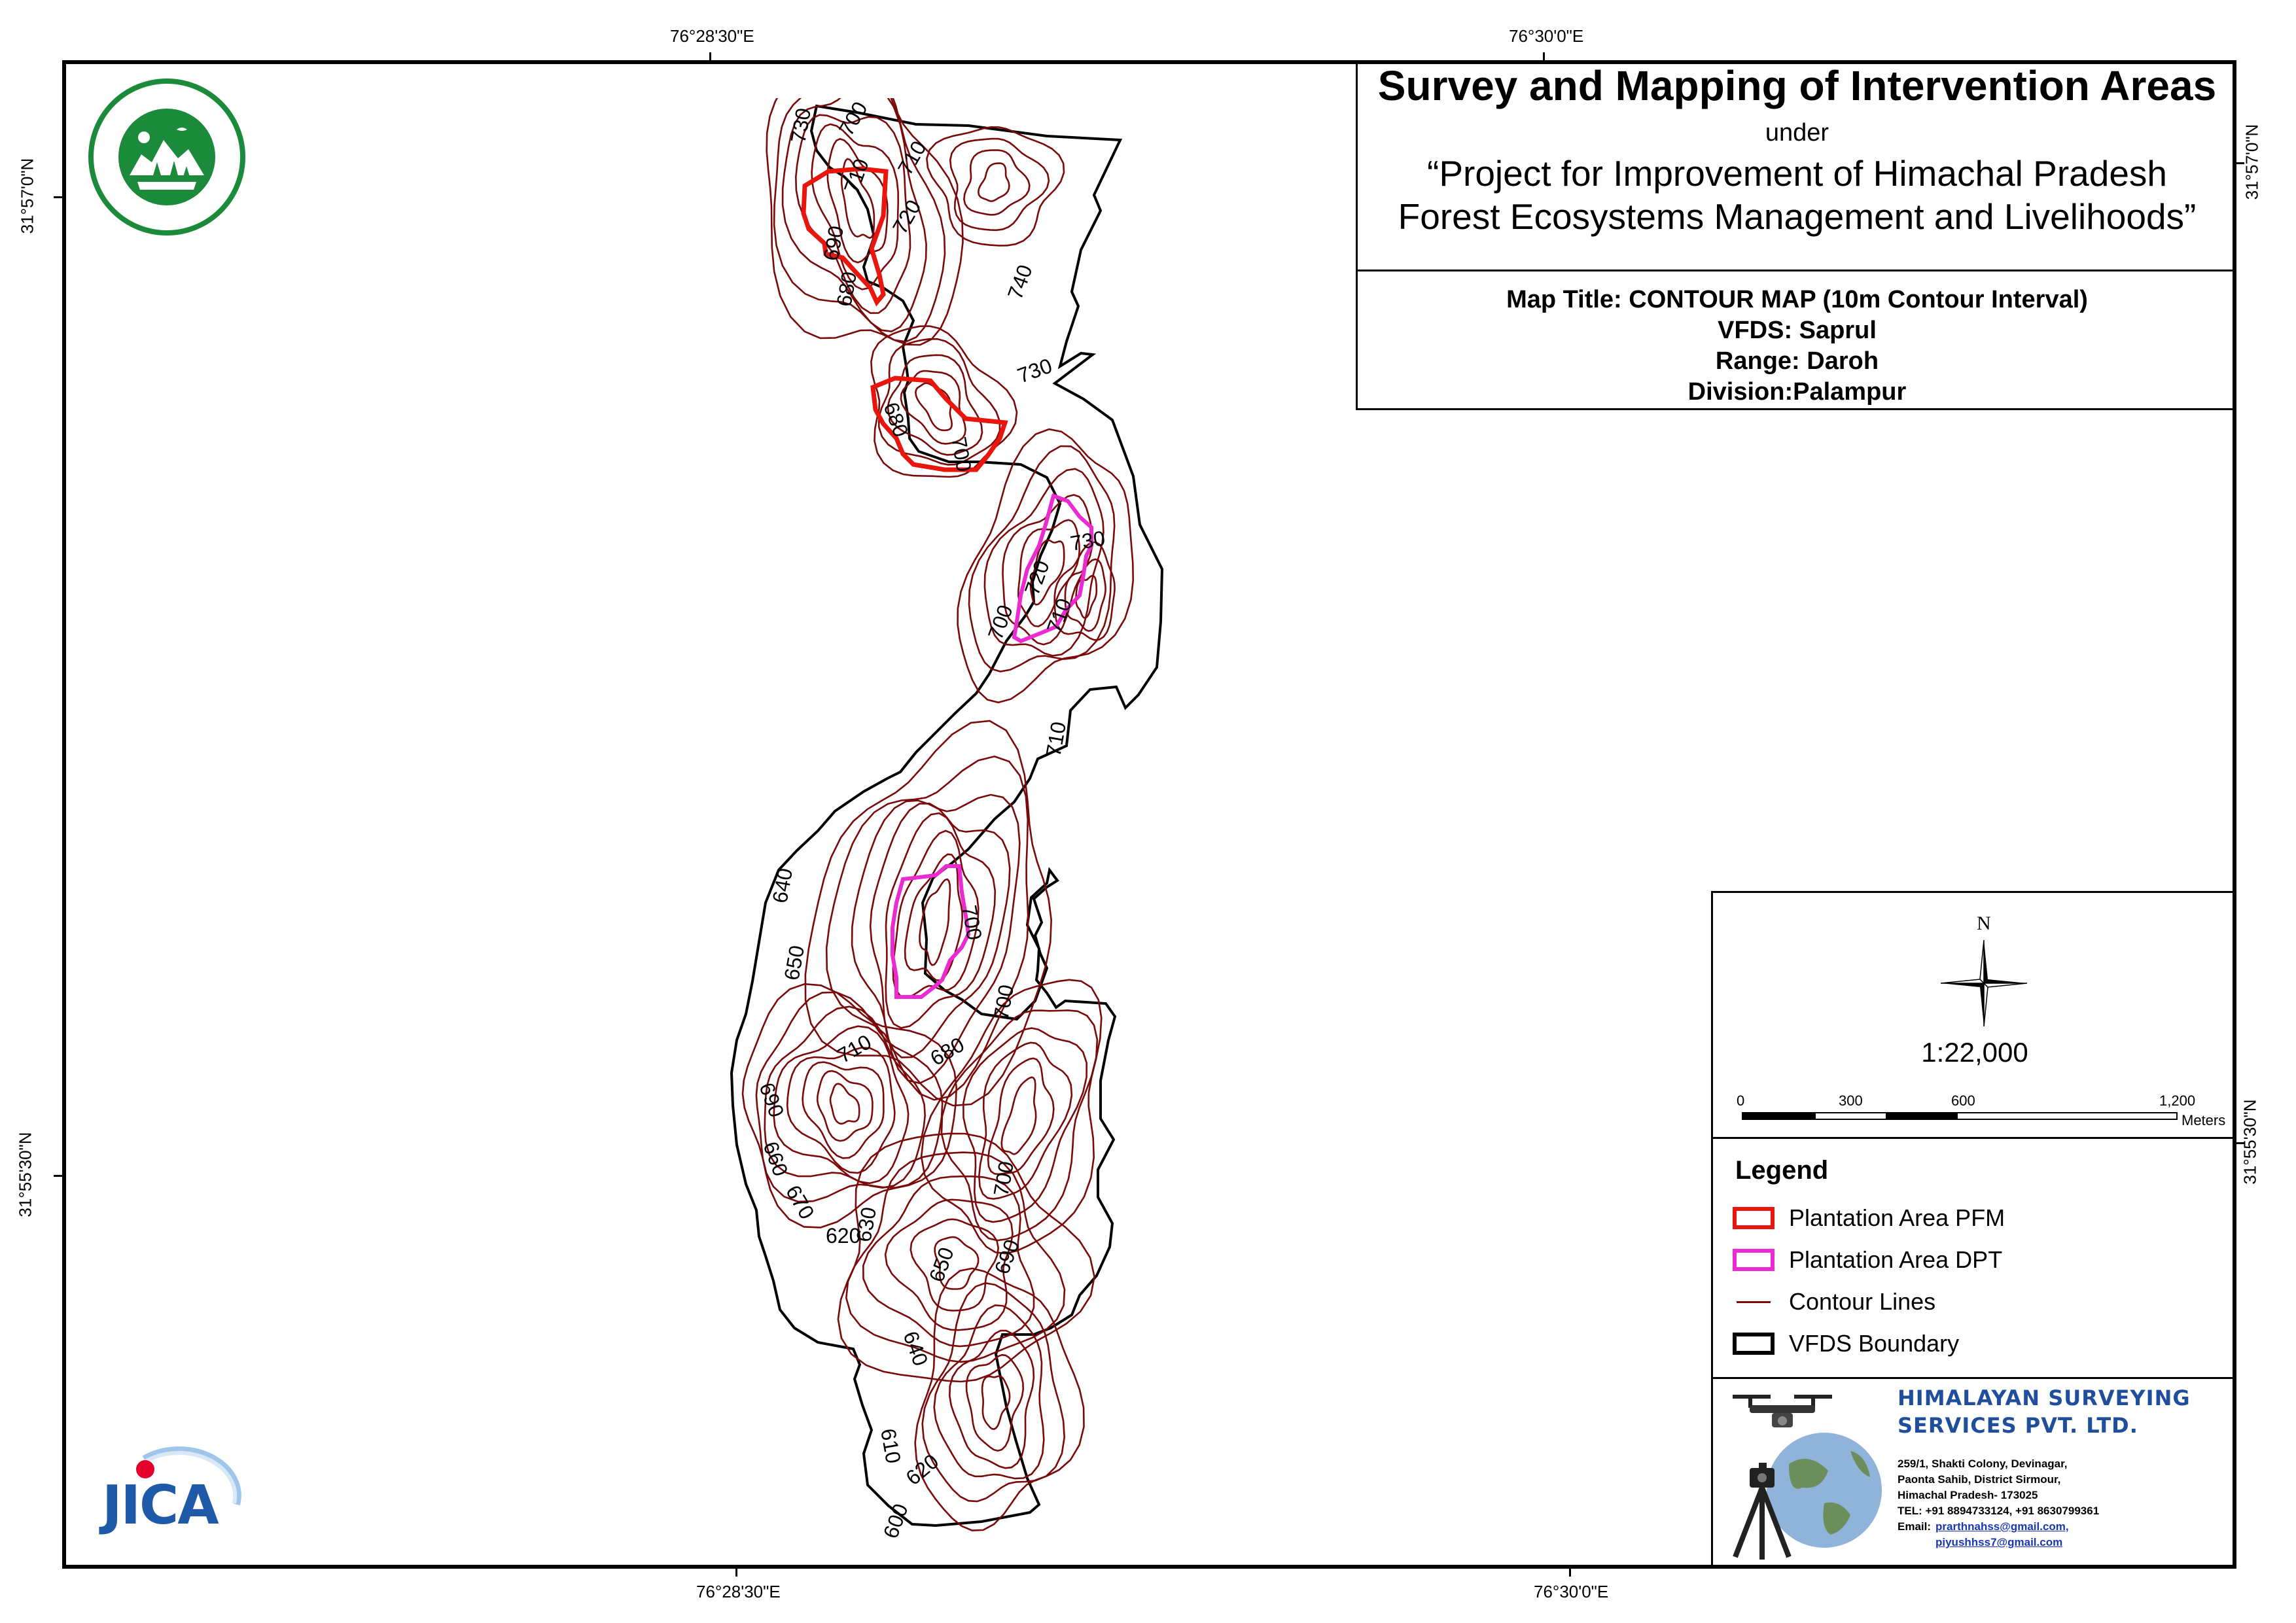 This screenshot has width=2296, height=1623. Describe the element at coordinates (1797, 392) in the screenshot. I see `division-text: Division:Palampur` at that location.